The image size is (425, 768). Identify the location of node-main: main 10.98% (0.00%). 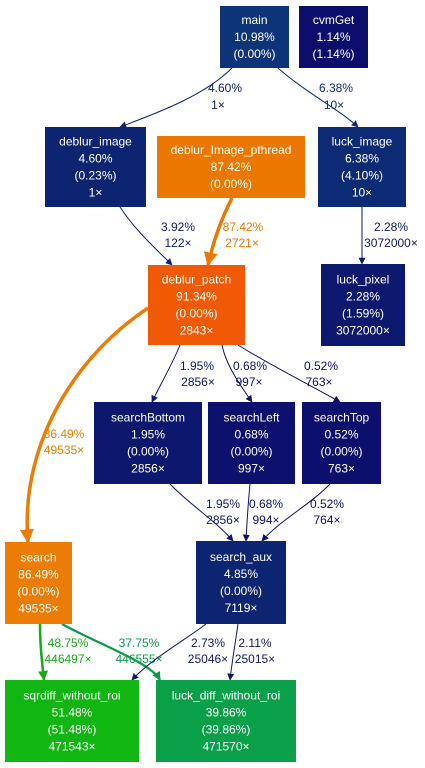
(254, 37).